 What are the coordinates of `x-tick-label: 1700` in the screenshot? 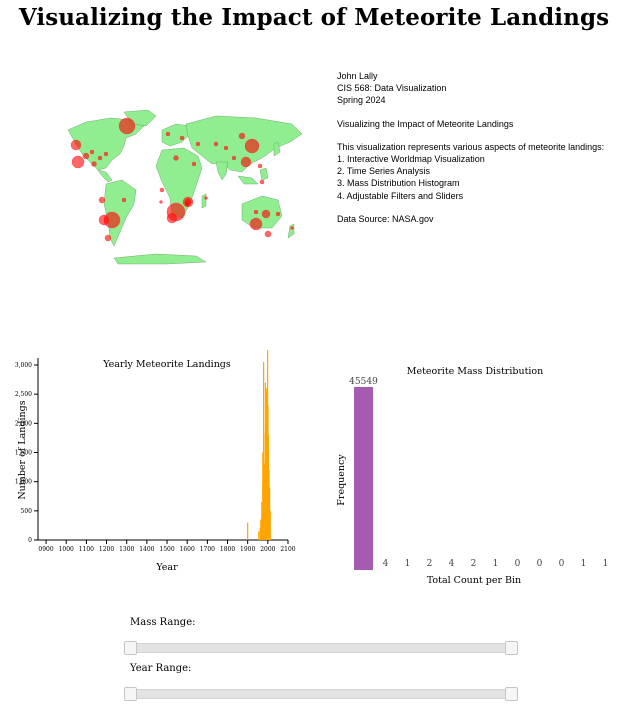 It's located at (207, 549).